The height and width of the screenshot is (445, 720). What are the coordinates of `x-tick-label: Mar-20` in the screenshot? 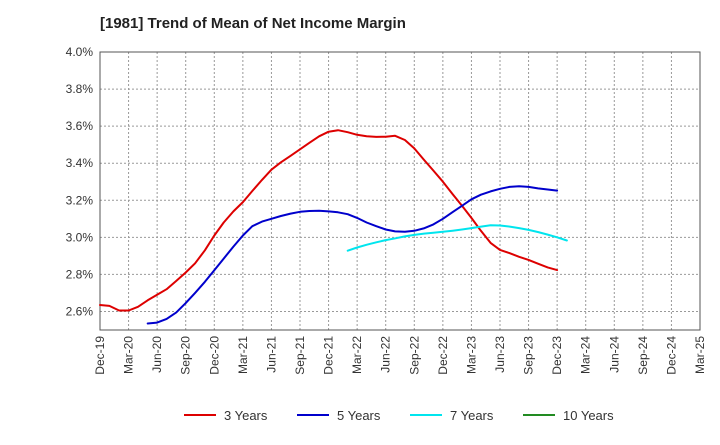 It's located at (129, 355).